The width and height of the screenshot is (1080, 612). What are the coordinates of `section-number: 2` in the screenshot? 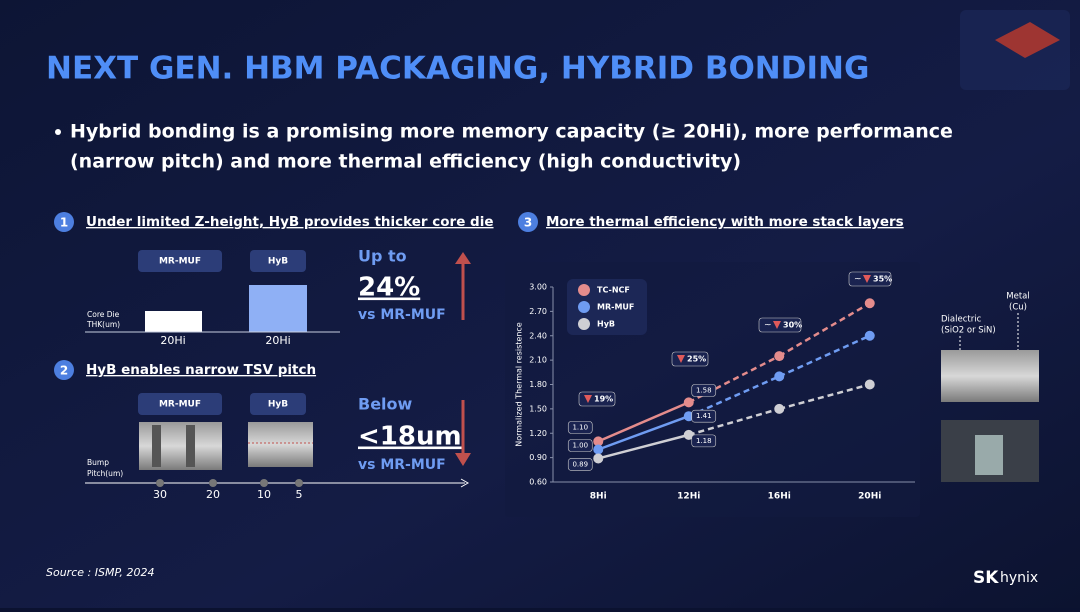 It's located at (64, 371).